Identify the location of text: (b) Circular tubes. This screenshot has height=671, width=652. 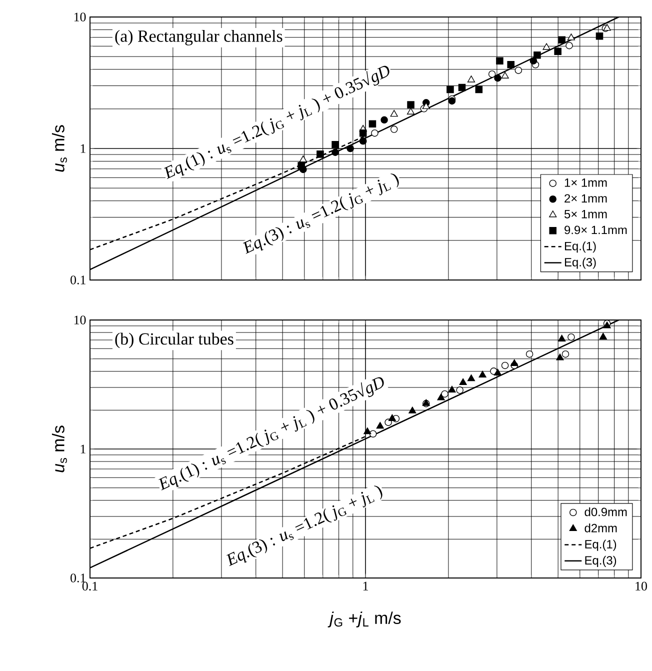
(174, 340).